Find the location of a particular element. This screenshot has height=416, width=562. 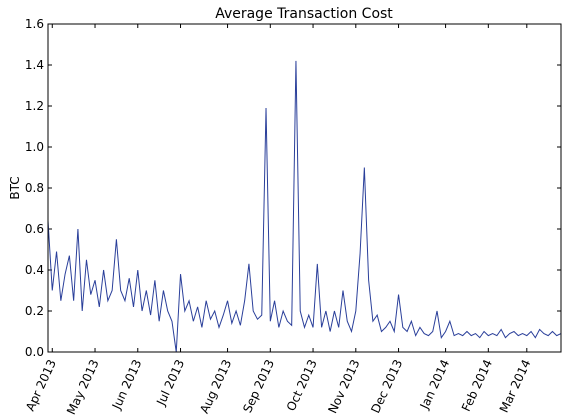

y-tick-label: 1.0 is located at coordinates (34, 147).